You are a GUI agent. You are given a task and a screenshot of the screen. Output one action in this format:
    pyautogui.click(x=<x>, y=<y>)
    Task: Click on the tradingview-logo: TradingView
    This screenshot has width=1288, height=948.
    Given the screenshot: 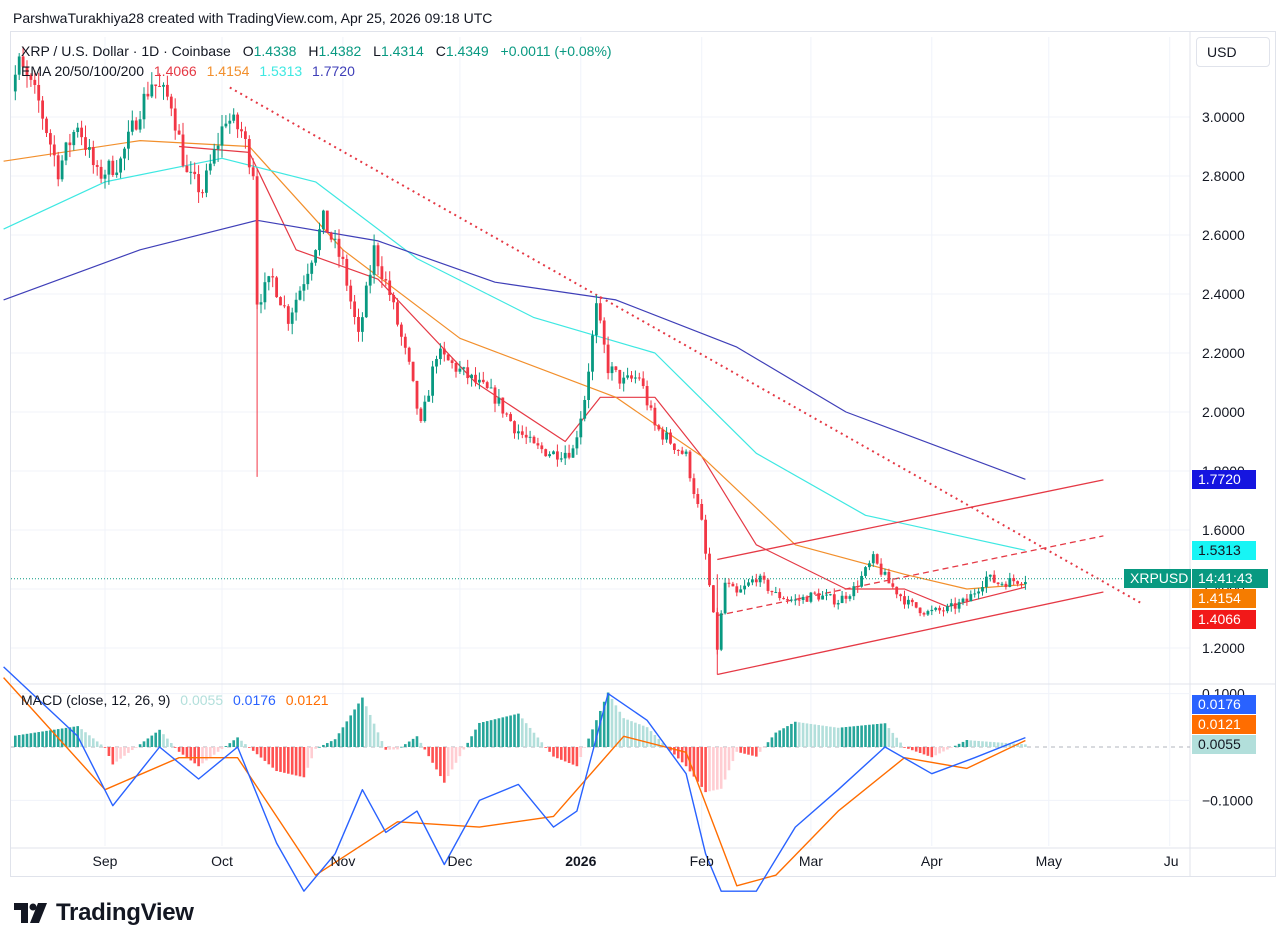 What is the action you would take?
    pyautogui.click(x=104, y=913)
    